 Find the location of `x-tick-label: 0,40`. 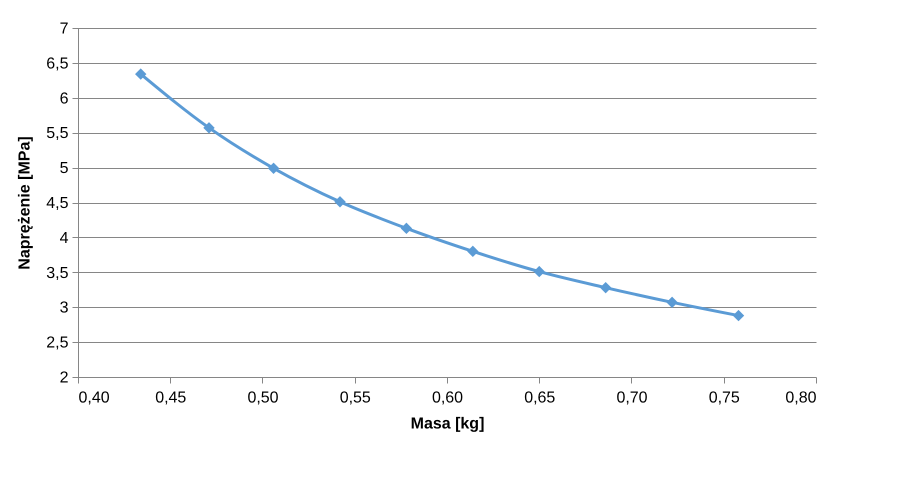

x-tick-label: 0,40 is located at coordinates (94, 398).